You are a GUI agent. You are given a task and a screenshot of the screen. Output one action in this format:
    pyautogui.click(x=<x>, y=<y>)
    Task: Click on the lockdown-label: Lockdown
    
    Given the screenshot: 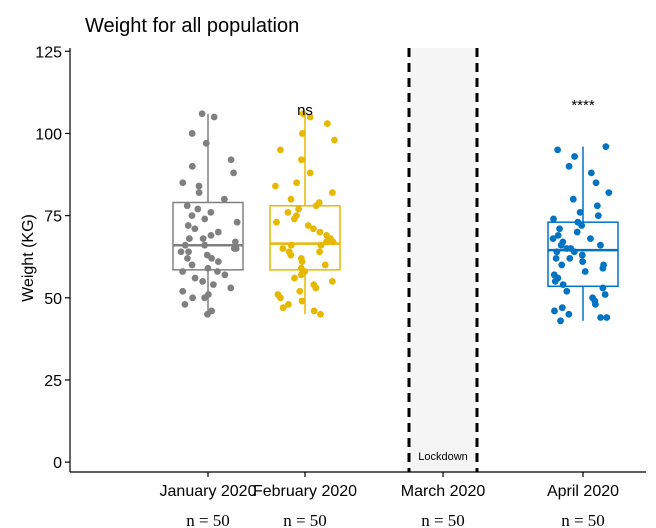 What is the action you would take?
    pyautogui.click(x=443, y=457)
    